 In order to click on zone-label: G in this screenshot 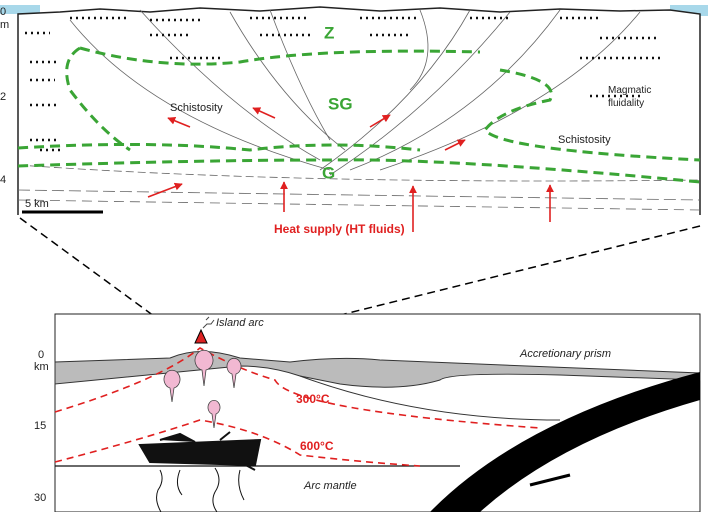, I will do `click(328, 172)`.